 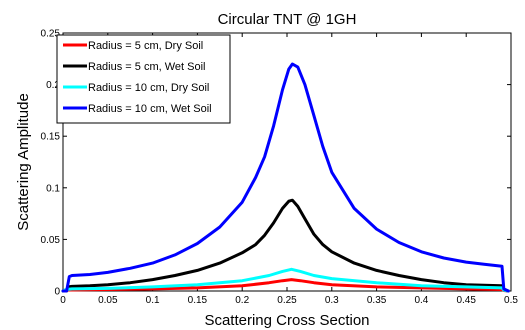 What do you see at coordinates (53, 188) in the screenshot?
I see `y-tick-label: 0.1` at bounding box center [53, 188].